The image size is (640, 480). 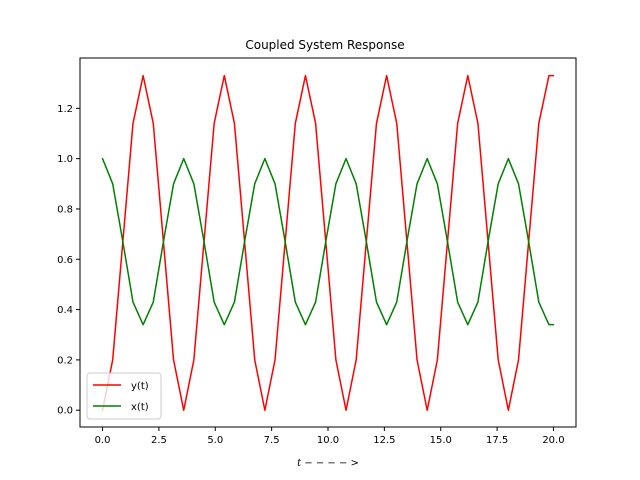 What do you see at coordinates (441, 440) in the screenshot?
I see `x-tick-label: 15.0` at bounding box center [441, 440].